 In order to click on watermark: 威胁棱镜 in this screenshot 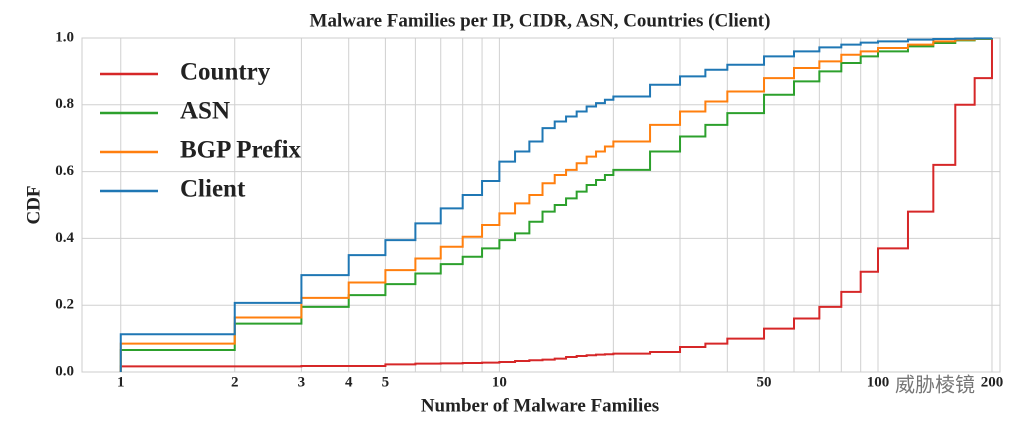, I will do `click(935, 385)`.